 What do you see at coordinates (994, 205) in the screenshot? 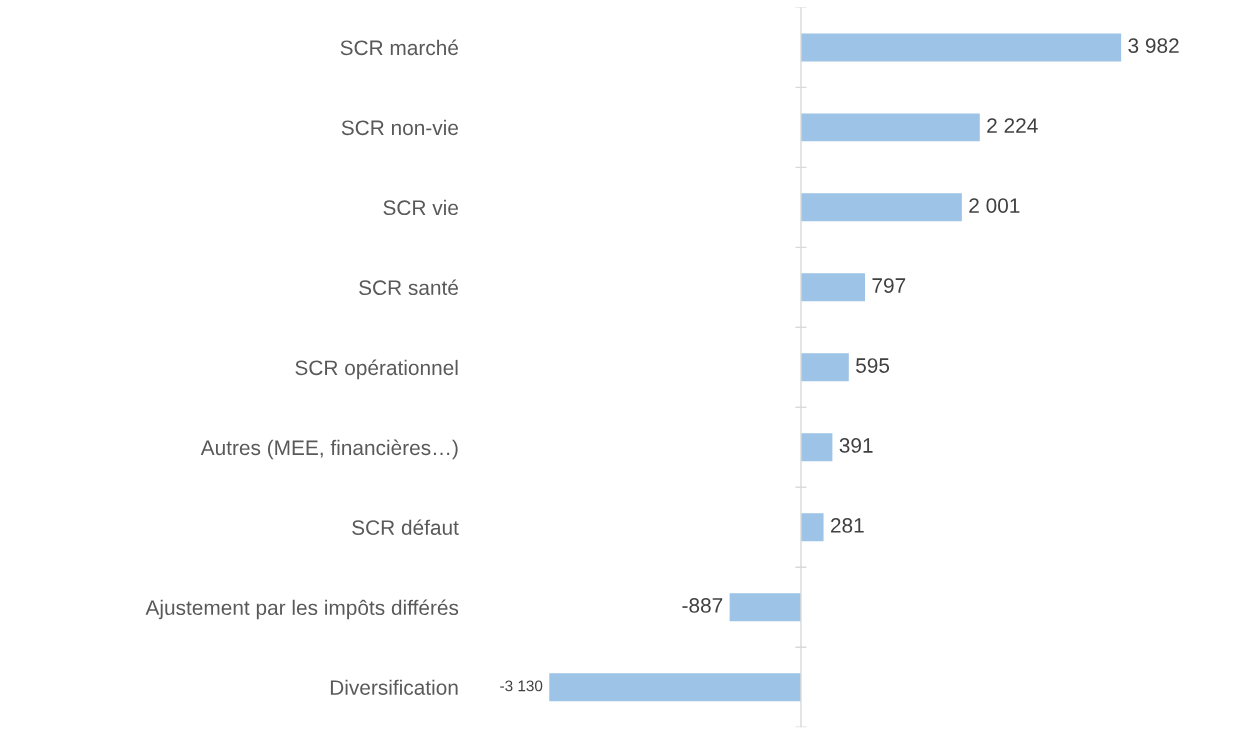
I see `data-label: 2 001` at bounding box center [994, 205].